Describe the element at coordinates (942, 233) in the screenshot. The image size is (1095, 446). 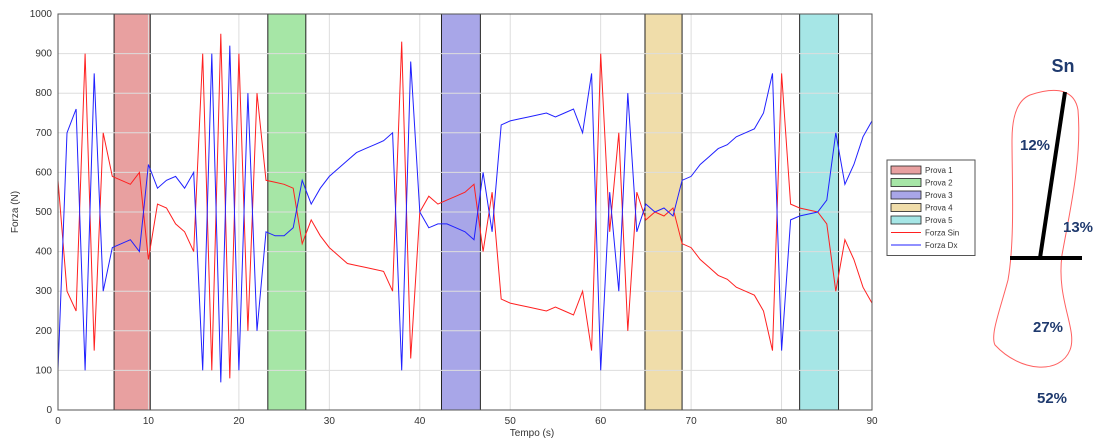
I see `legend-label: Forza Sin` at that location.